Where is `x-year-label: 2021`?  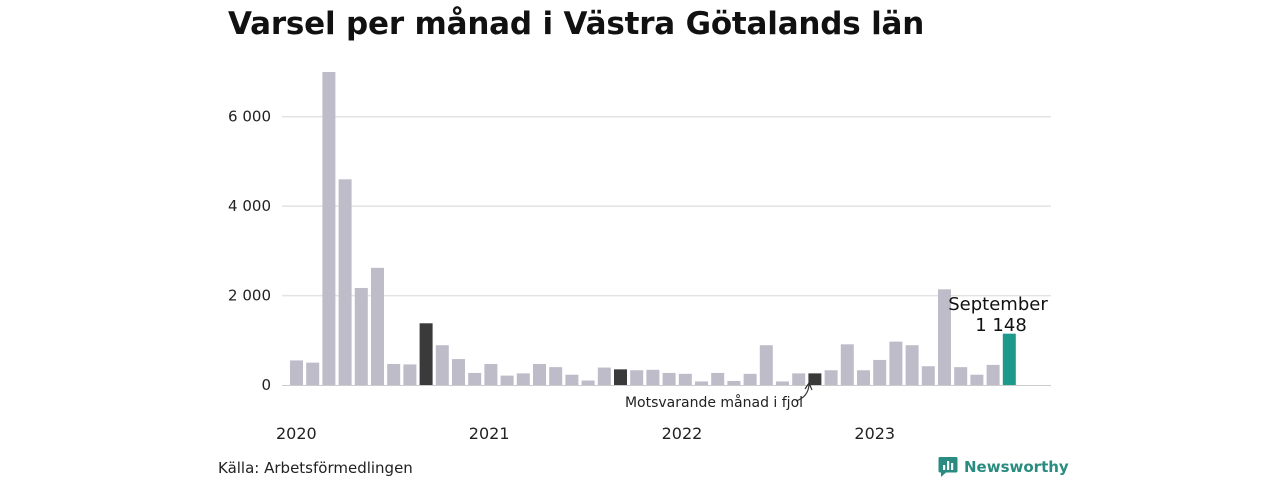 x-year-label: 2021 is located at coordinates (489, 433).